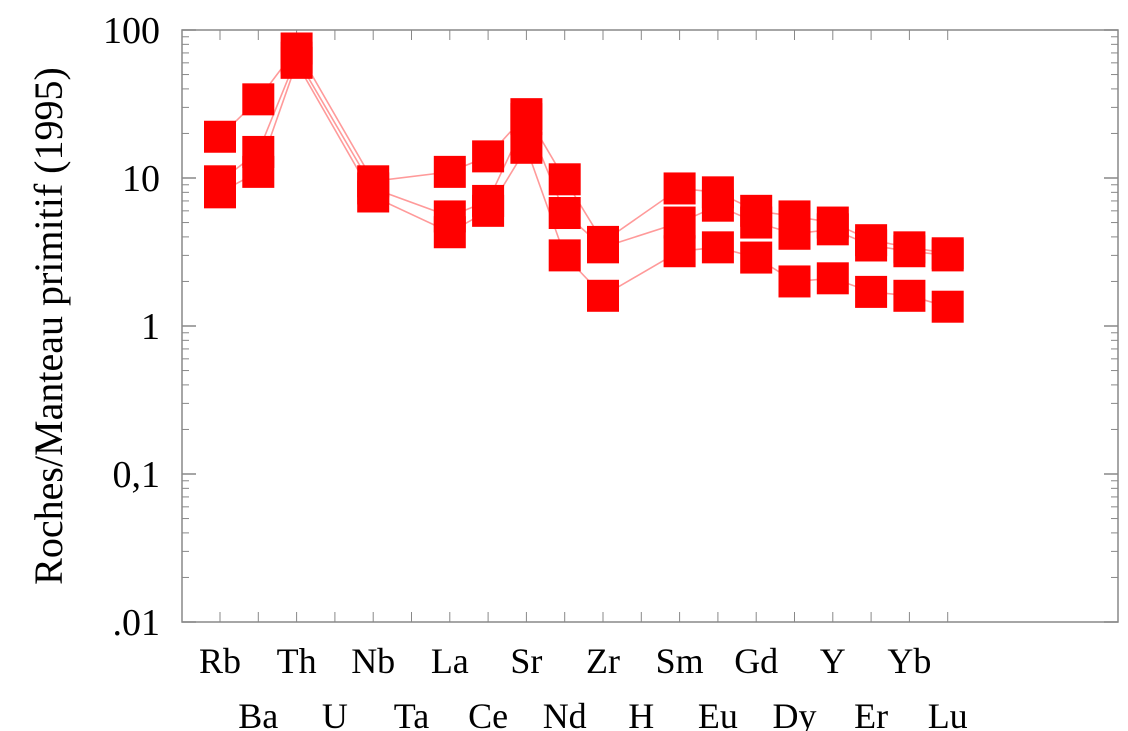 This screenshot has height=731, width=1128. Describe the element at coordinates (373, 661) in the screenshot. I see `x-category-label: Nb` at that location.